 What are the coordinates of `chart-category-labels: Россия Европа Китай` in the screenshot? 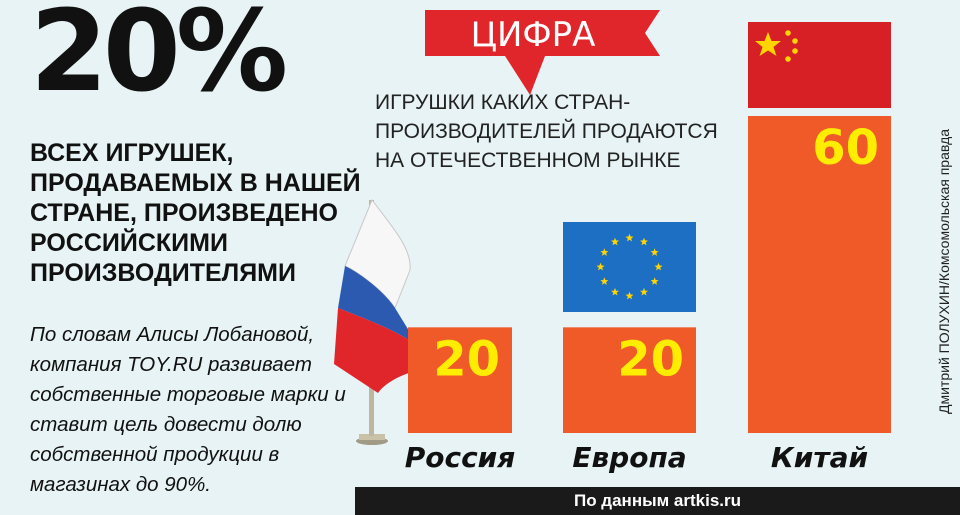 It's located at (636, 457).